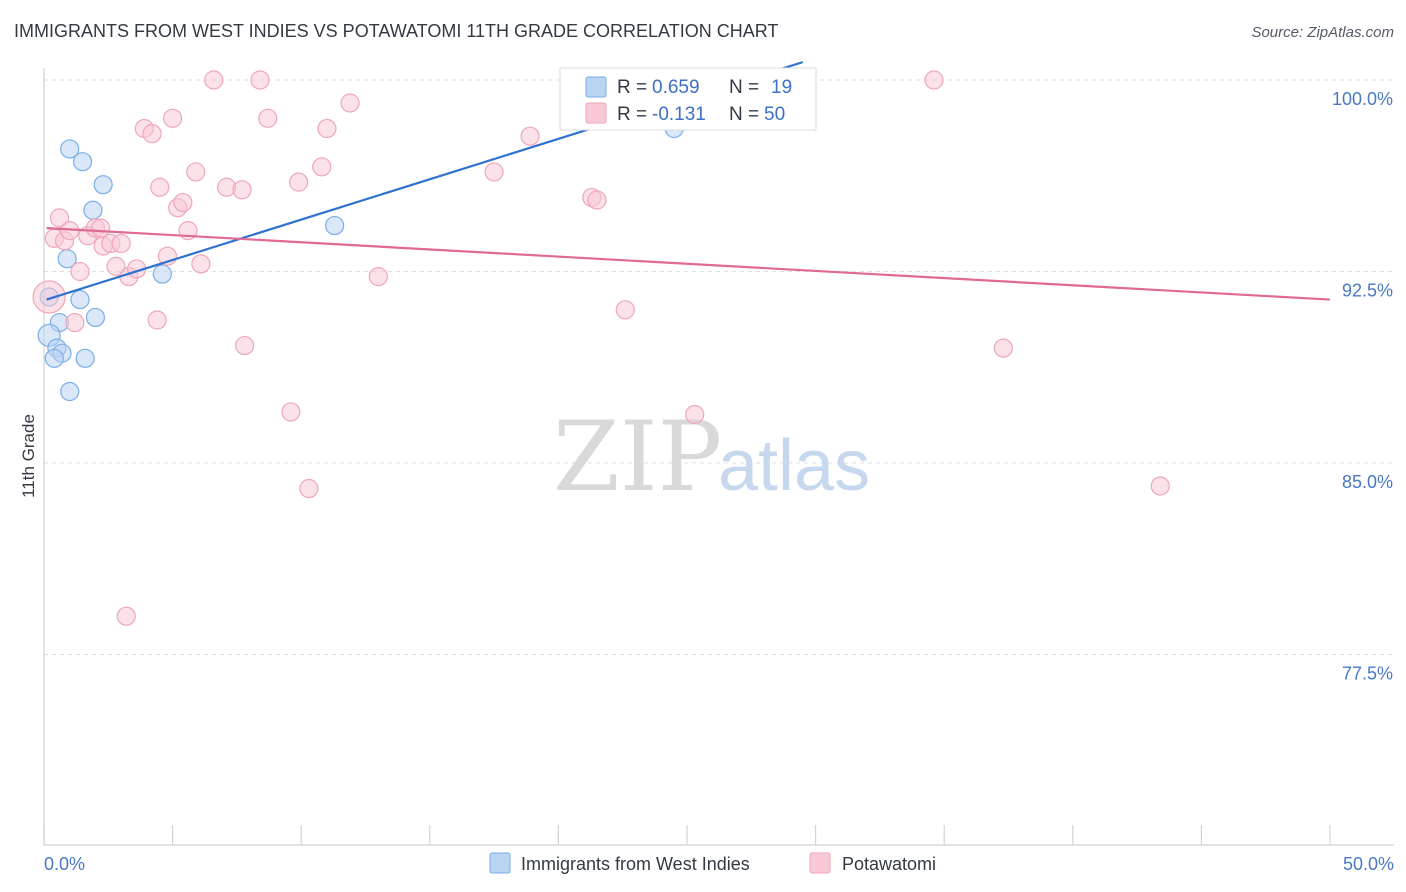 This screenshot has height=892, width=1406. I want to click on watermark: ZIP atlas, so click(711, 457).